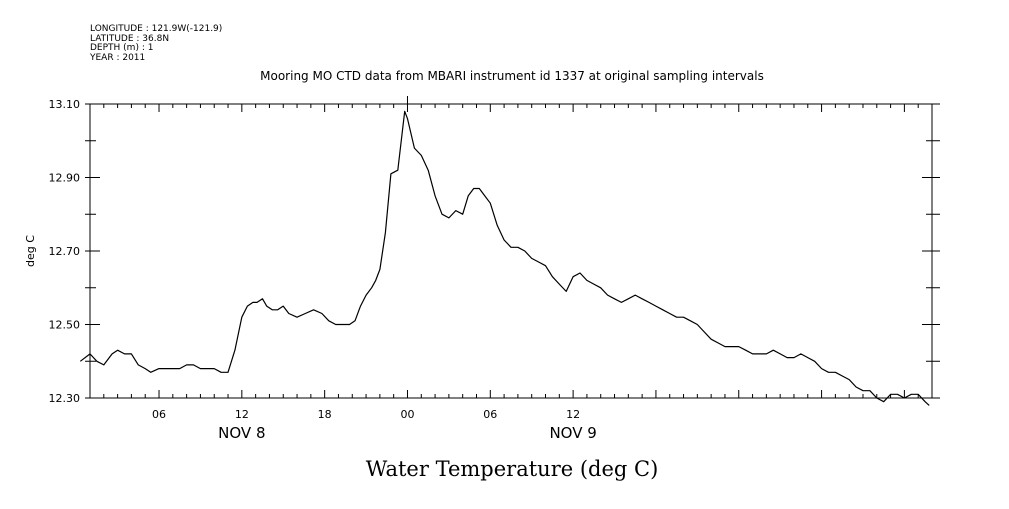 This screenshot has width=1009, height=509. Describe the element at coordinates (65, 251) in the screenshot. I see `y-tick-label: 12.70` at that location.